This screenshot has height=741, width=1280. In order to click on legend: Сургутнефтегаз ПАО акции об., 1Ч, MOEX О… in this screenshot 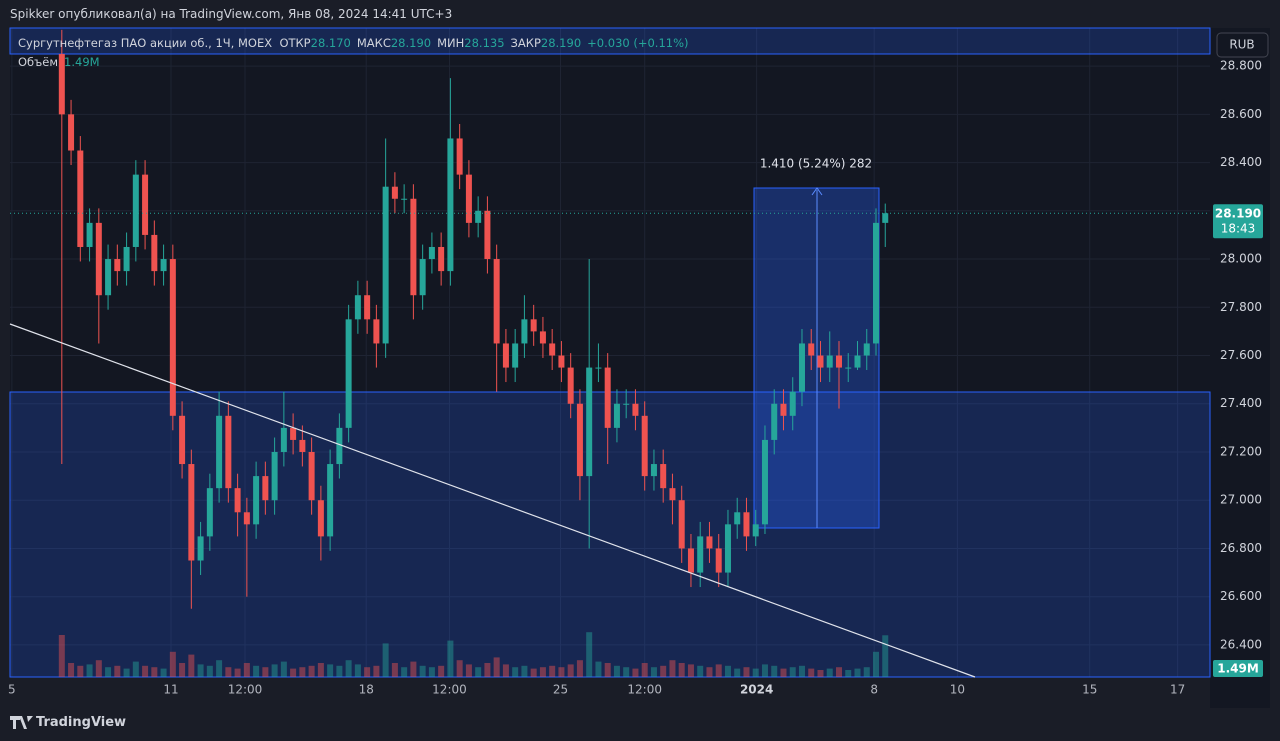, I will do `click(356, 43)`.